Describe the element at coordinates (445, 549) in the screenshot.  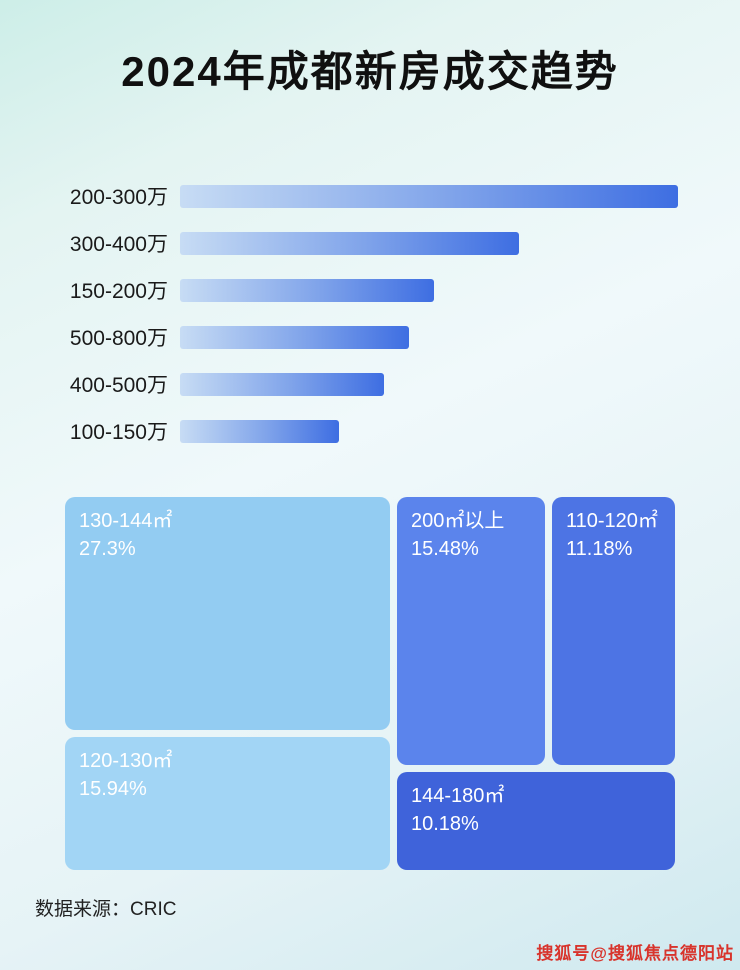
I see `treemap-cell-value: 15.48%` at that location.